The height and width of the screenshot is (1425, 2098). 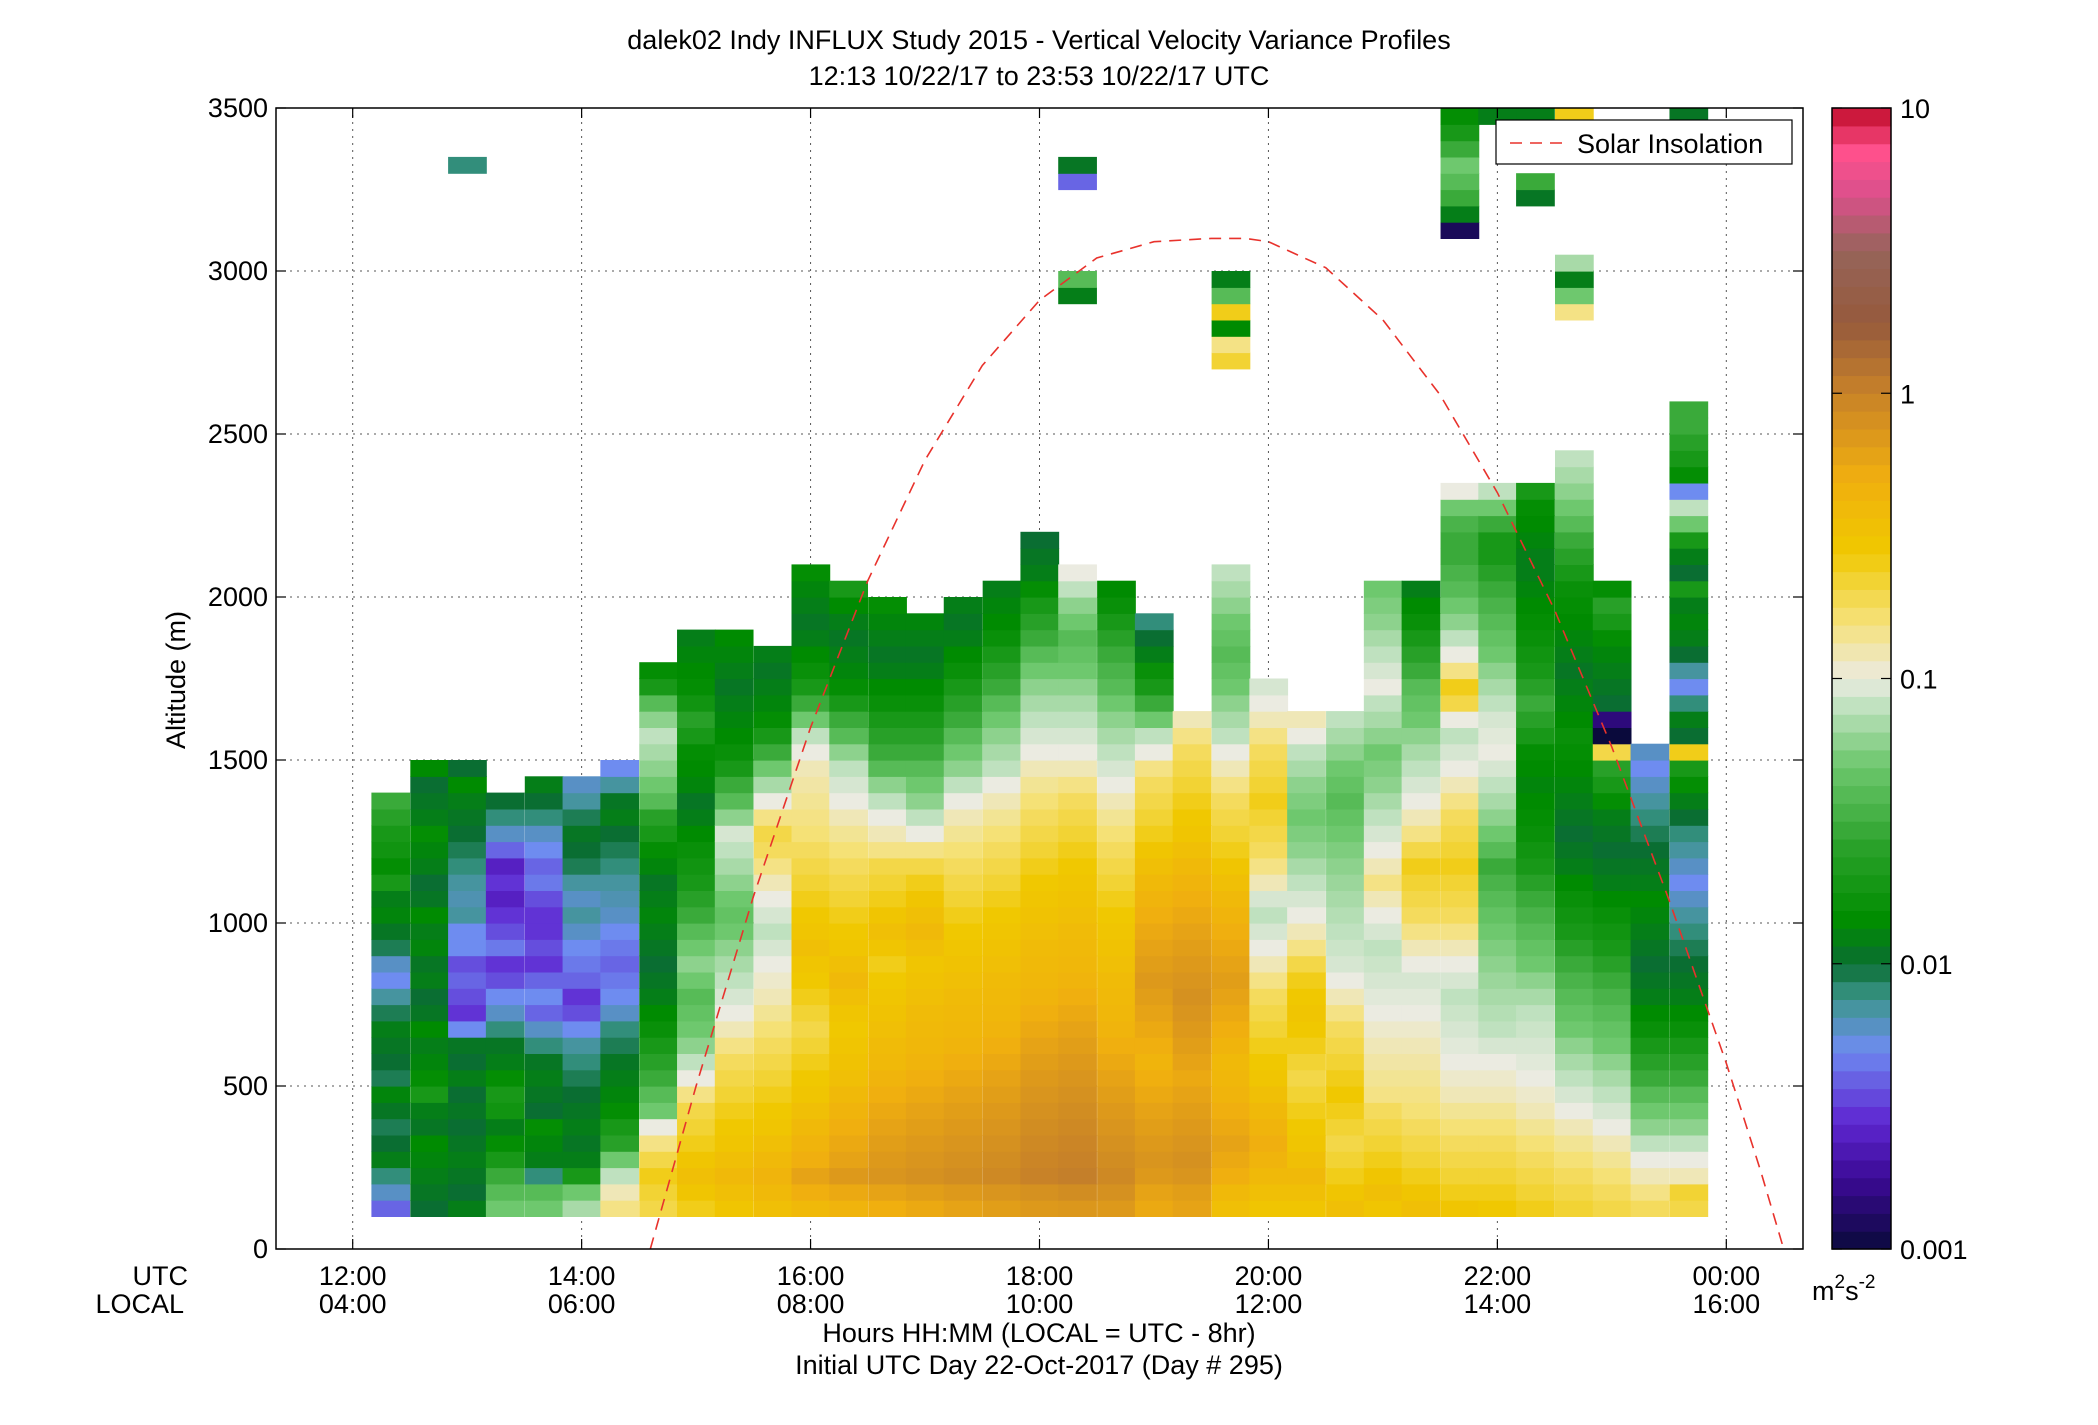 I want to click on y-tick-label: 1000, so click(x=238, y=923).